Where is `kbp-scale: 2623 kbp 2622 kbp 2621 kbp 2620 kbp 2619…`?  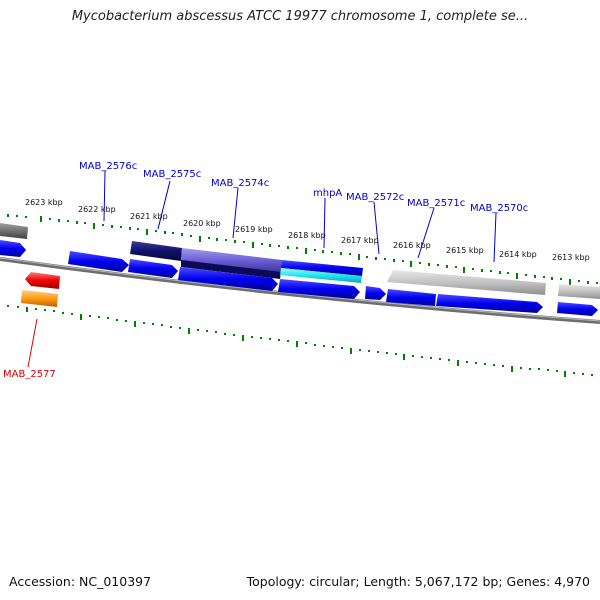
kbp-scale: 2623 kbp 2622 kbp 2621 kbp 2620 kbp 2619… is located at coordinates (307, 230).